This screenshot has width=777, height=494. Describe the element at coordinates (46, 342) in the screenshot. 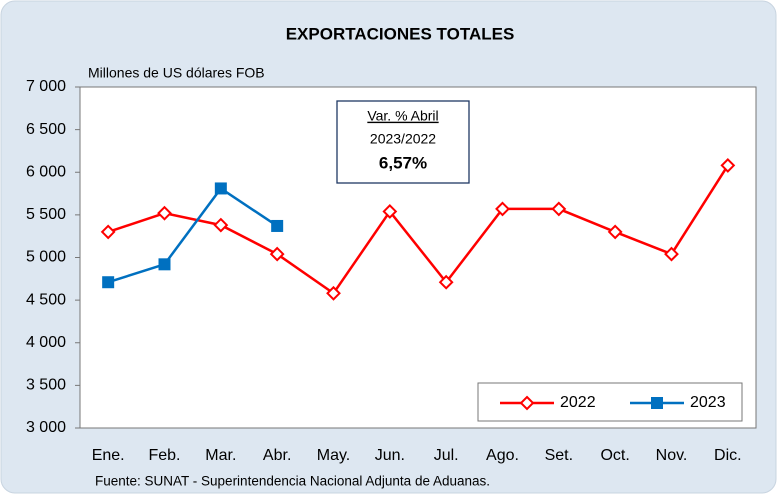

I see `y-tick-label: 4 000` at that location.